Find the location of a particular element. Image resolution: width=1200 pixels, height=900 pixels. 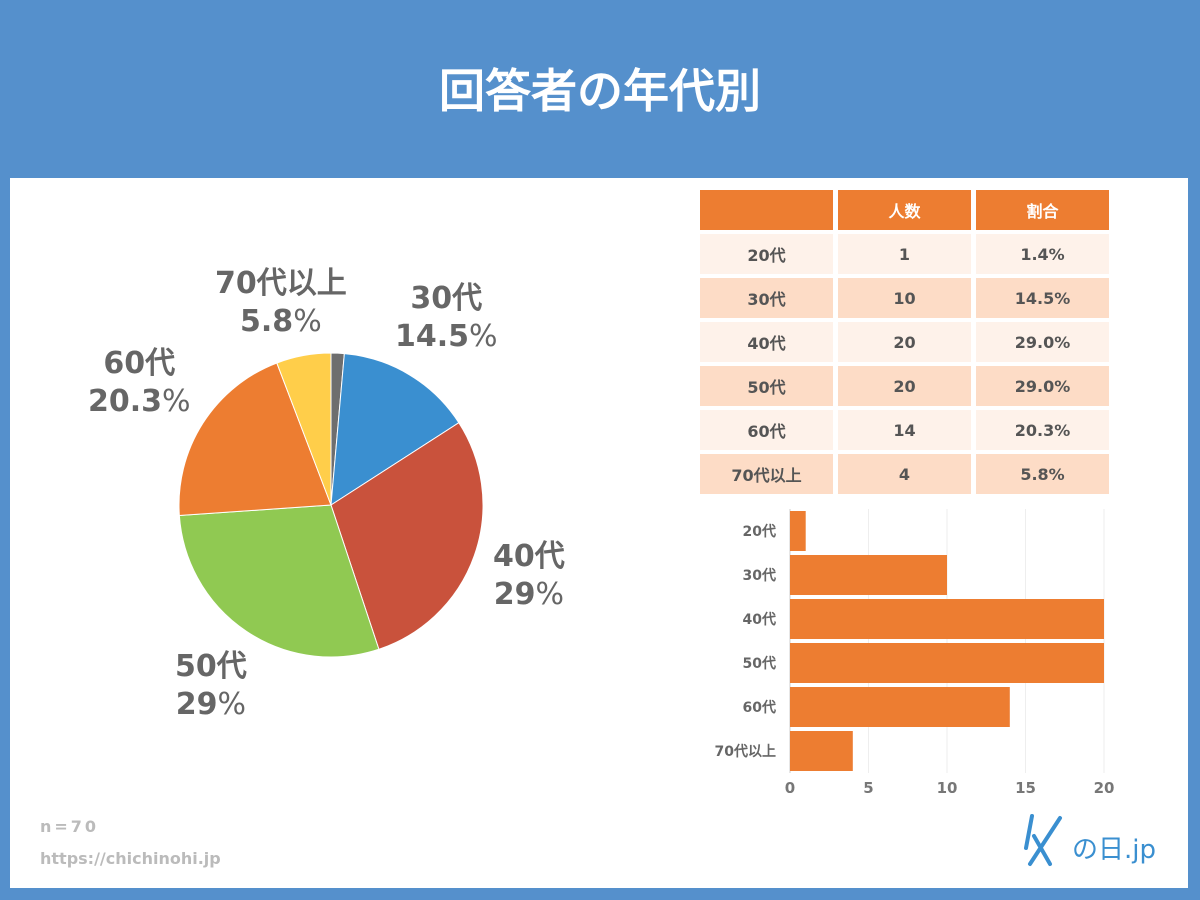

pie-label-name: 40代 is located at coordinates (529, 556).